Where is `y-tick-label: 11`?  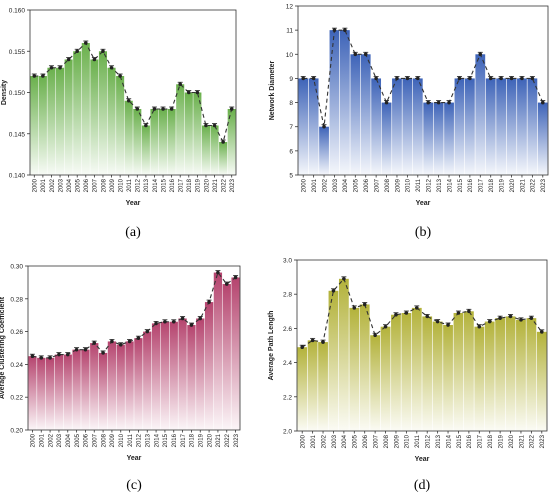
y-tick-label: 11 is located at coordinates (289, 31).